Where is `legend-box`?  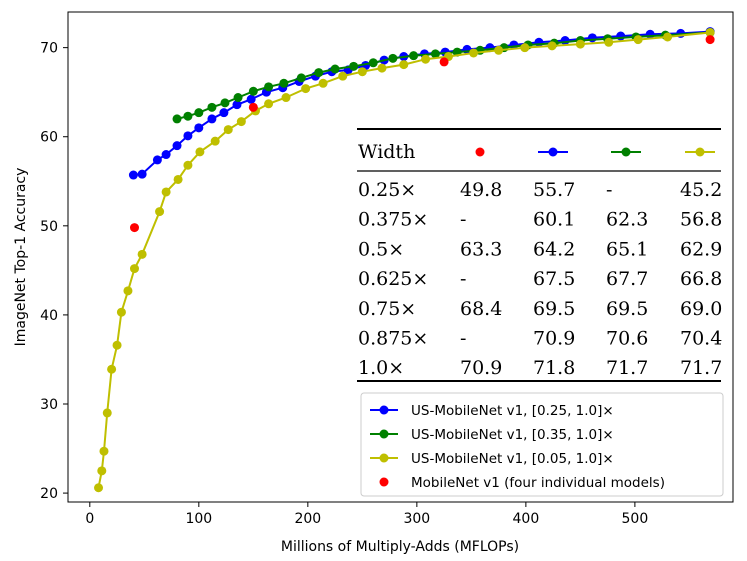 legend-box is located at coordinates (542, 444).